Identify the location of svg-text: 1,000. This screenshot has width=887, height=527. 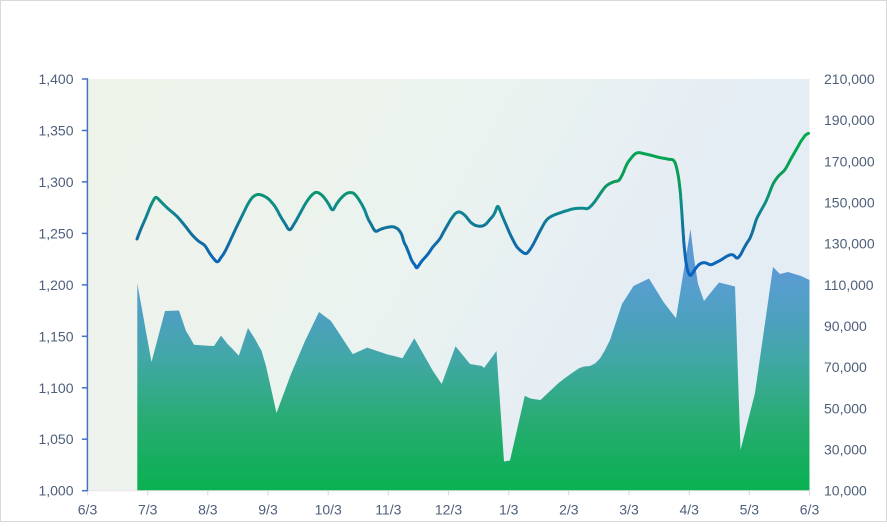
(55, 491).